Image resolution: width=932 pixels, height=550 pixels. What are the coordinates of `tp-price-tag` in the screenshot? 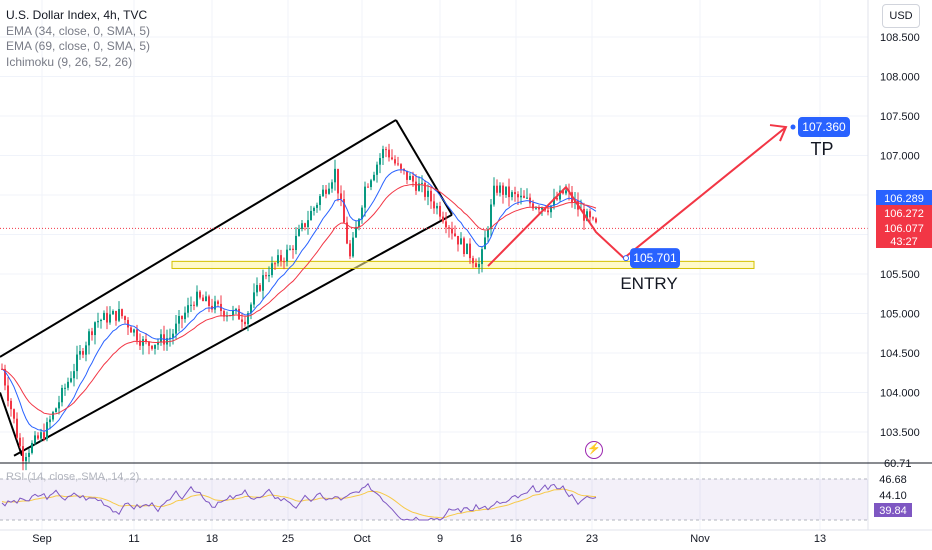 It's located at (824, 127).